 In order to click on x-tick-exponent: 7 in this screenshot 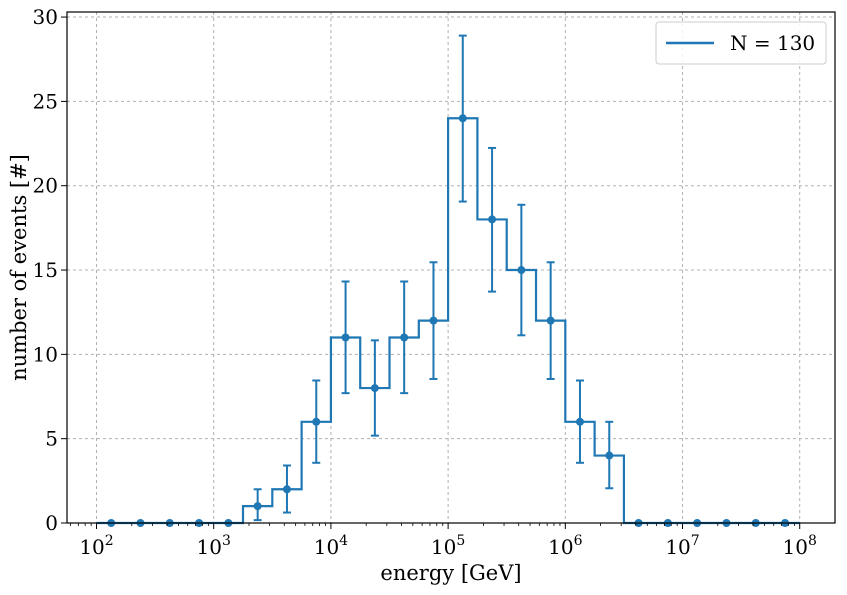, I will do `click(695, 541)`.